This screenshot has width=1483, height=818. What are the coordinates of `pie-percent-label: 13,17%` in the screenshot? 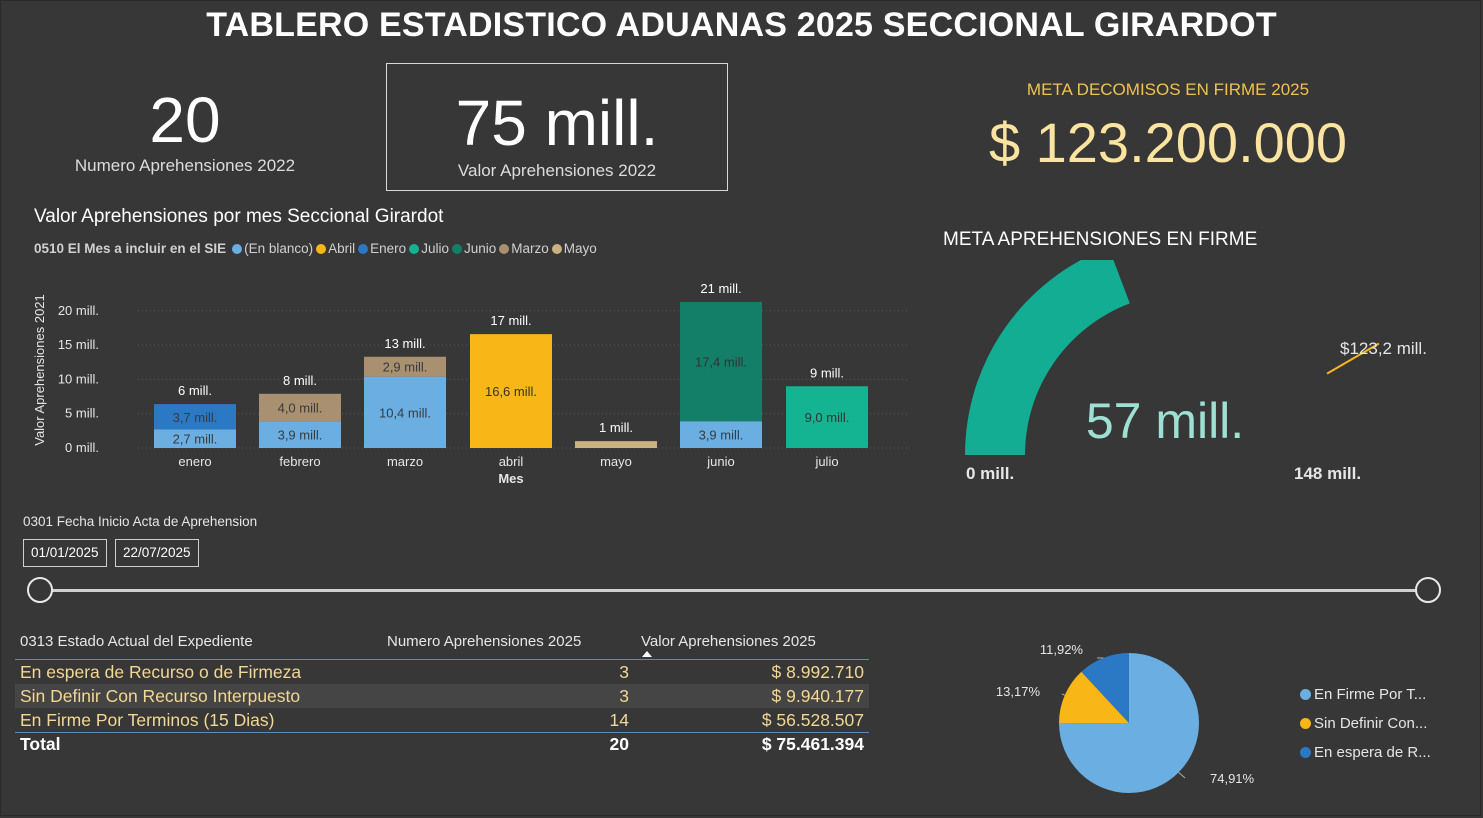 It's located at (1018, 691).